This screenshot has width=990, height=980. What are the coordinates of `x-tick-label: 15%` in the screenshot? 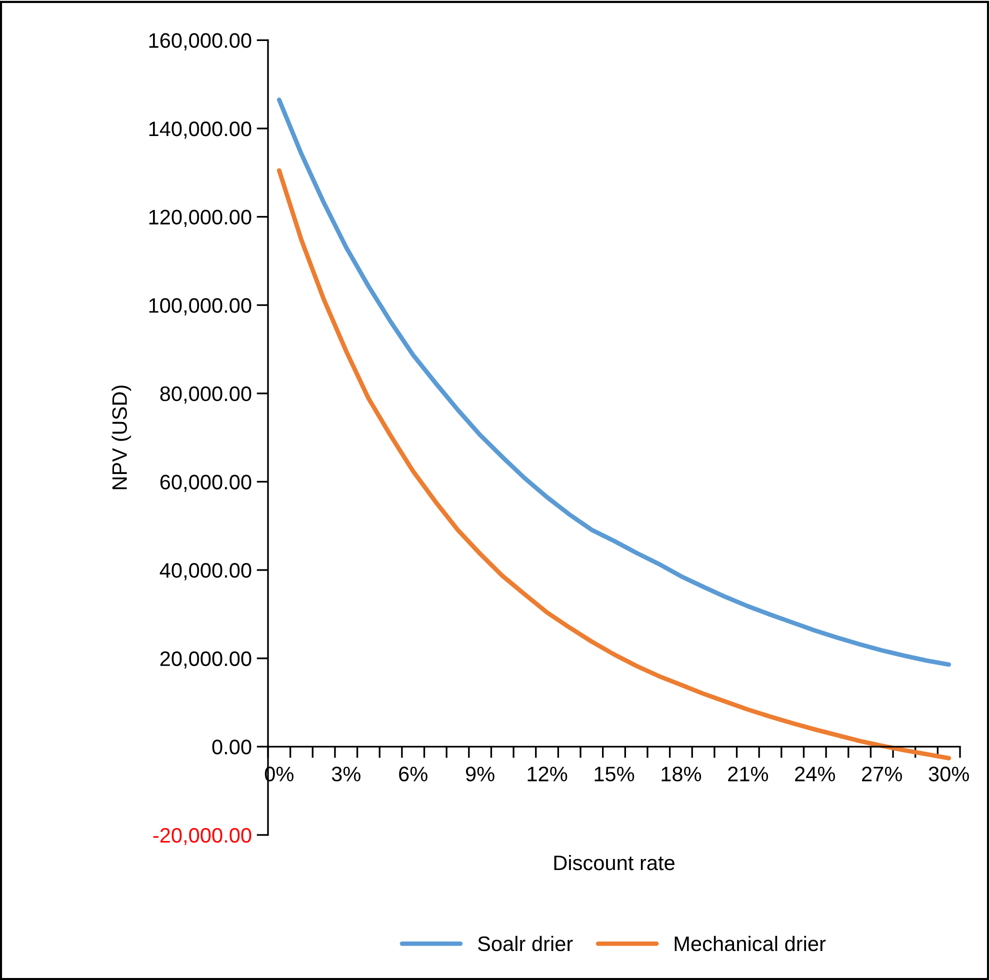 It's located at (614, 774).